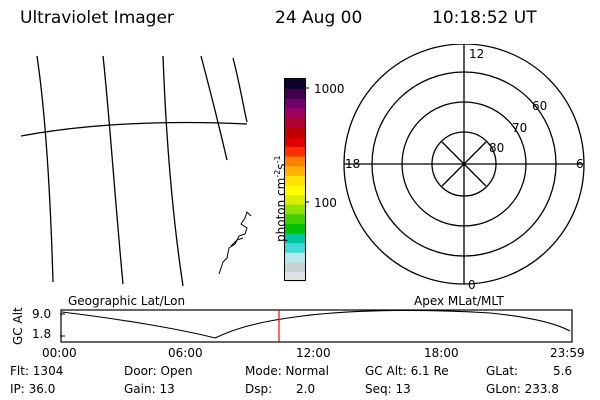 This screenshot has height=400, width=600. Describe the element at coordinates (407, 371) in the screenshot. I see `gc-altitude: GC Alt: 6.1 Re` at that location.